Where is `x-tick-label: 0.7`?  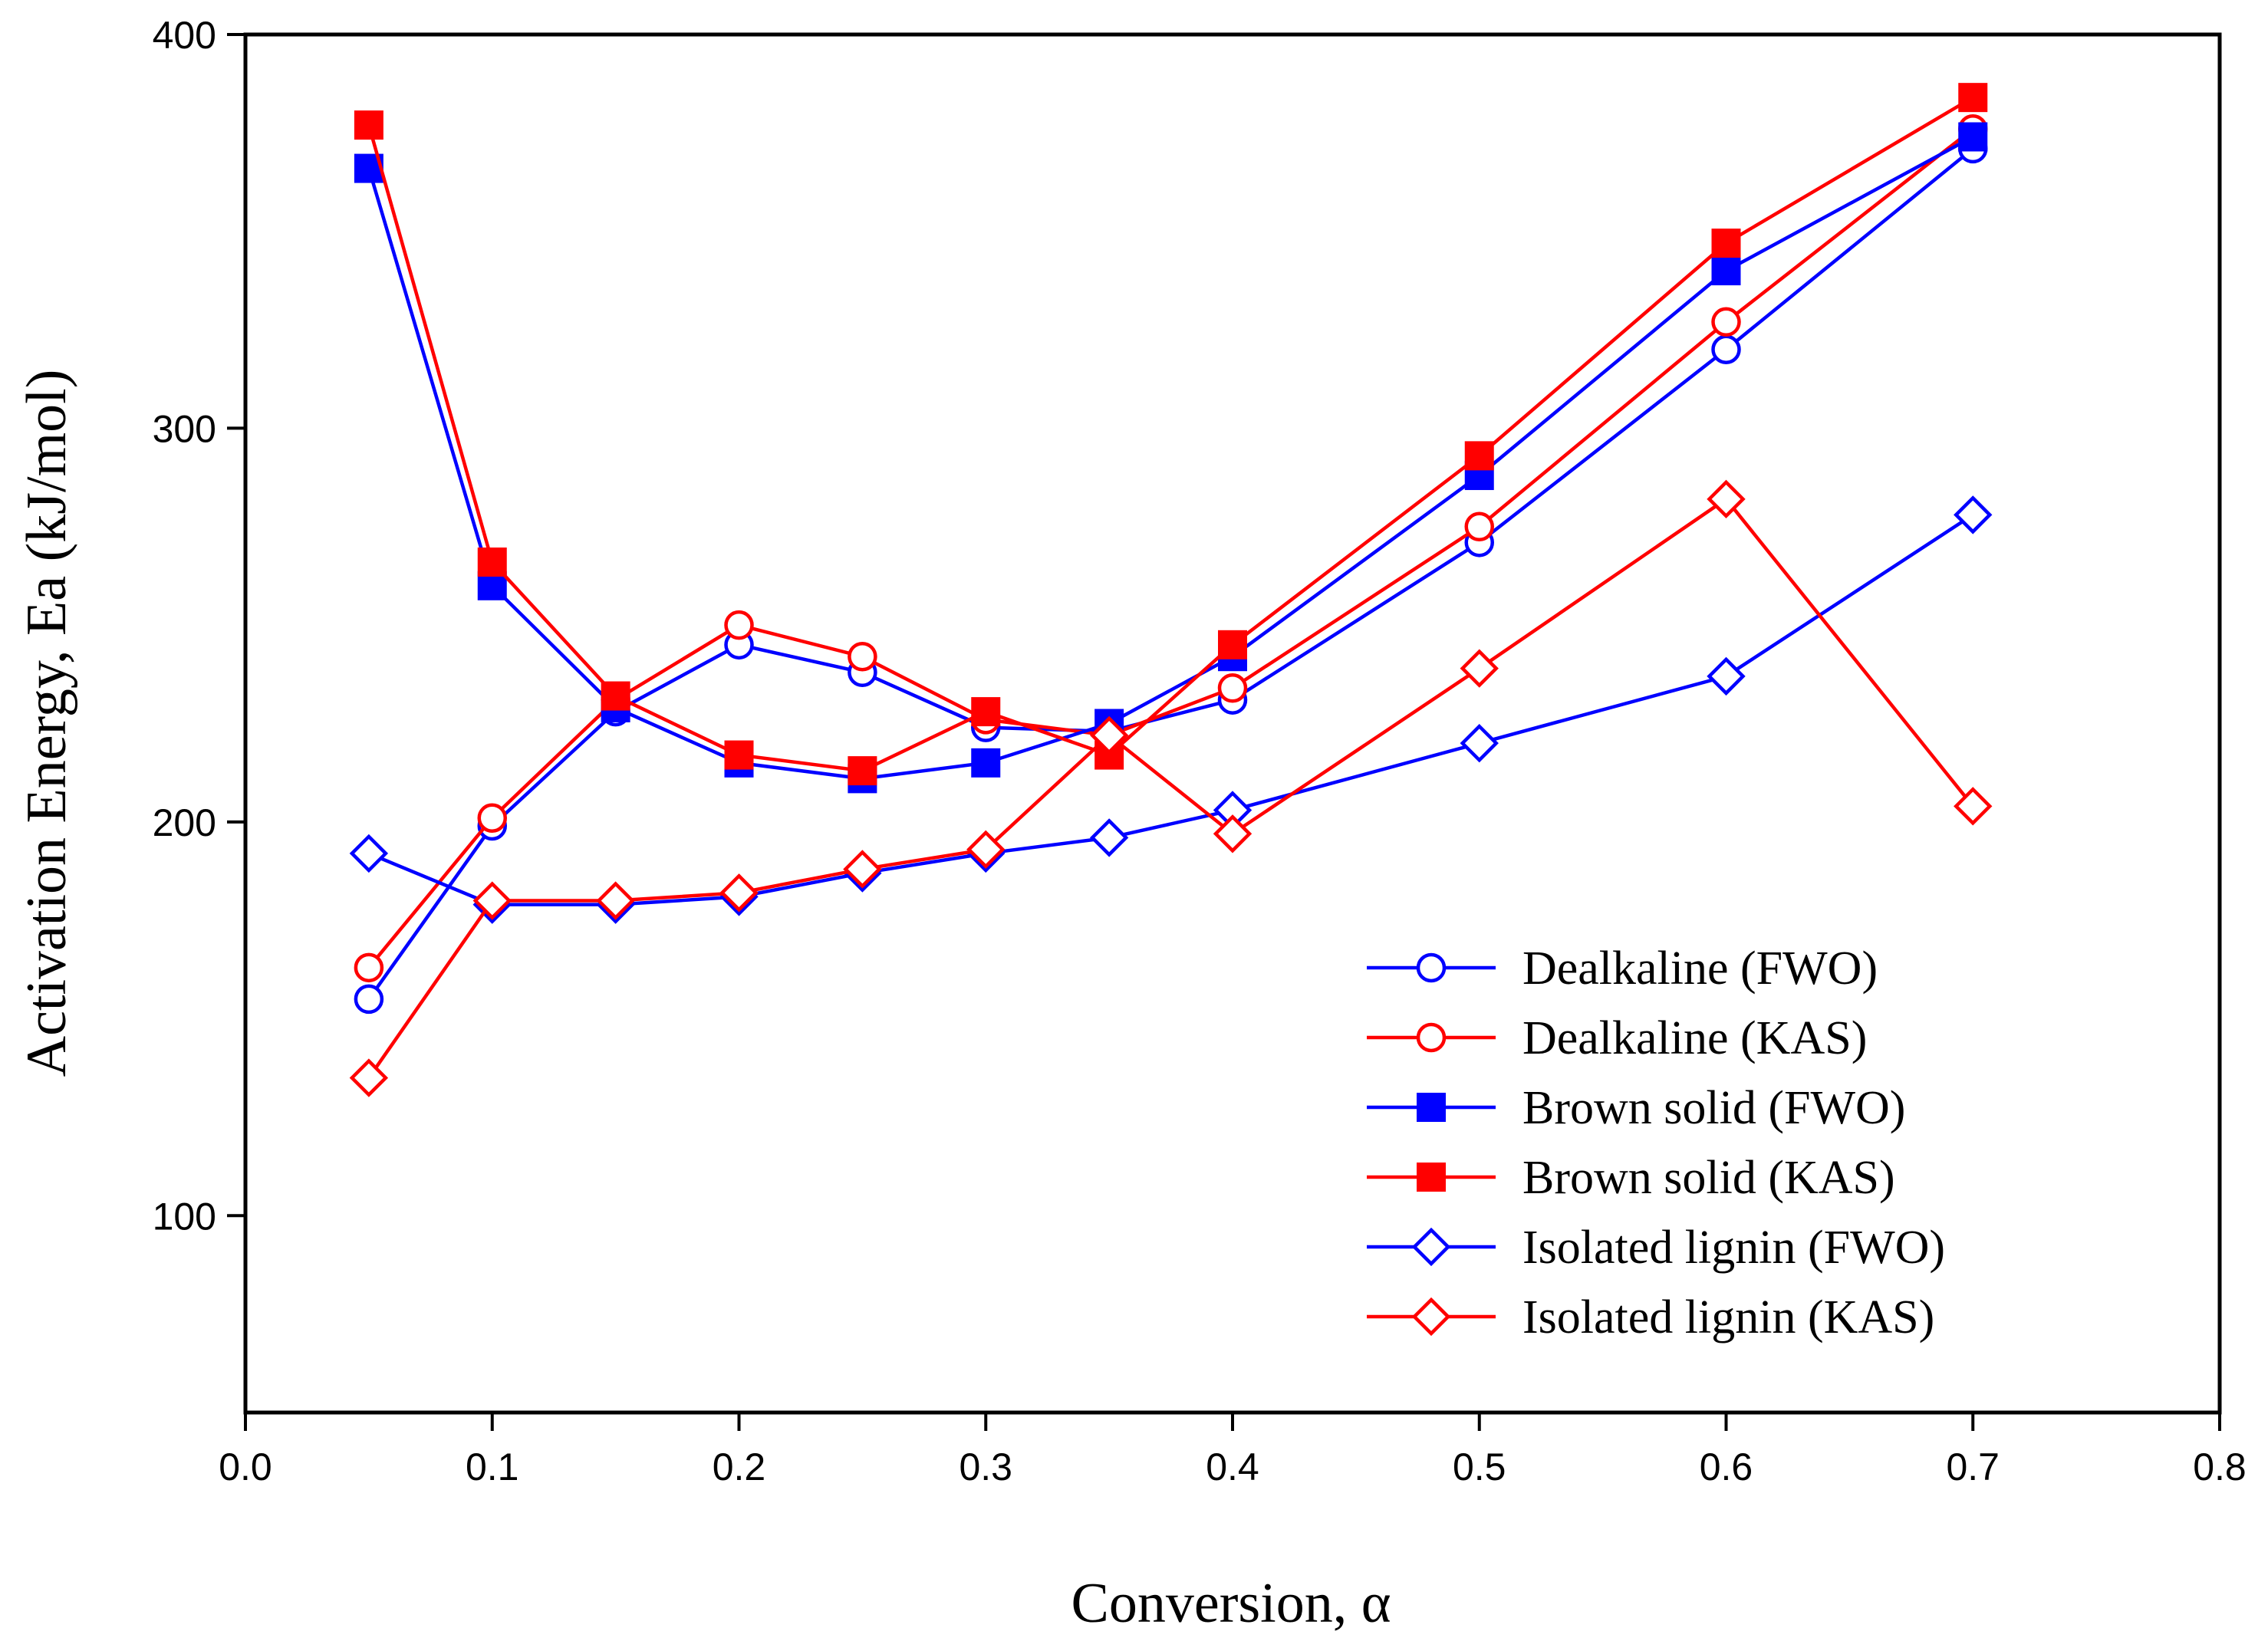 x-tick-label: 0.7 is located at coordinates (1973, 1466).